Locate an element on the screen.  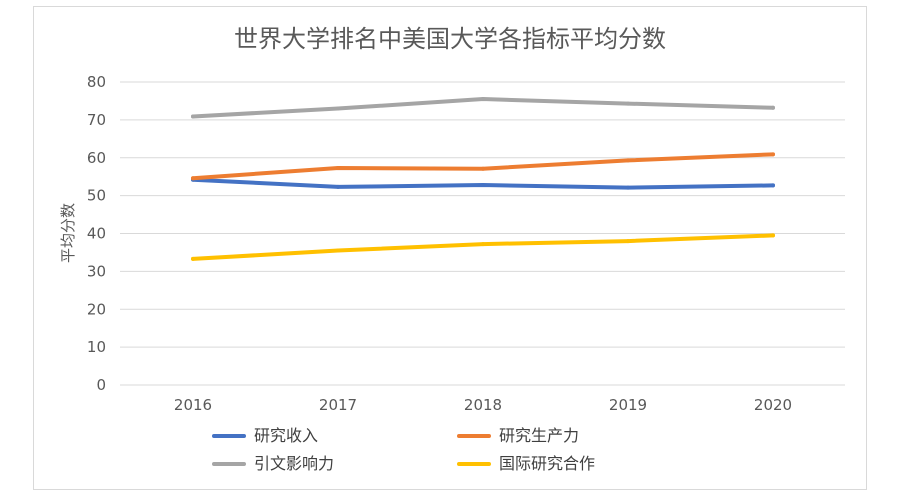
legend-label: 研究生产力 is located at coordinates (539, 435).